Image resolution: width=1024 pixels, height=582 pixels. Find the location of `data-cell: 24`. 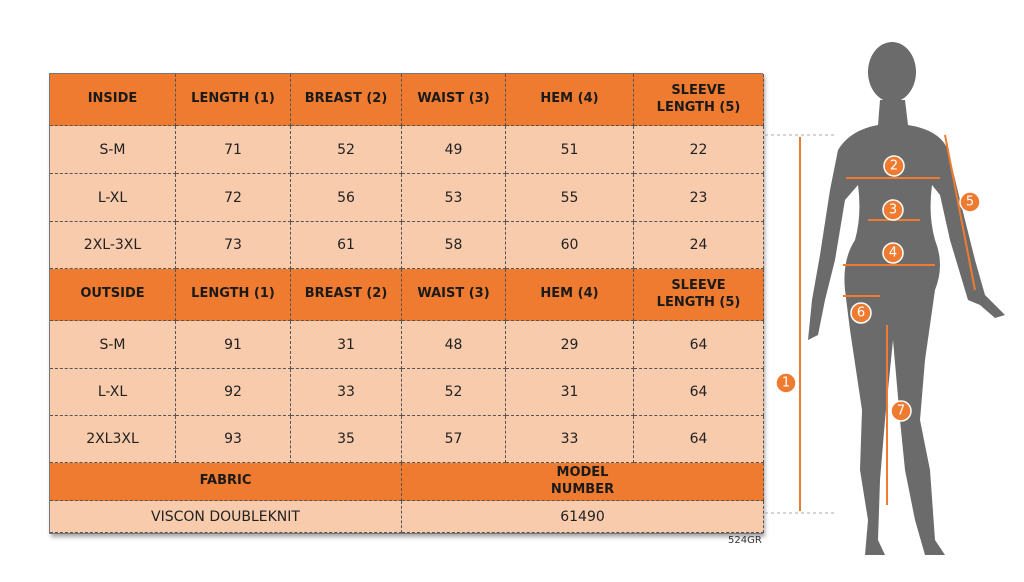

data-cell: 24 is located at coordinates (699, 245).